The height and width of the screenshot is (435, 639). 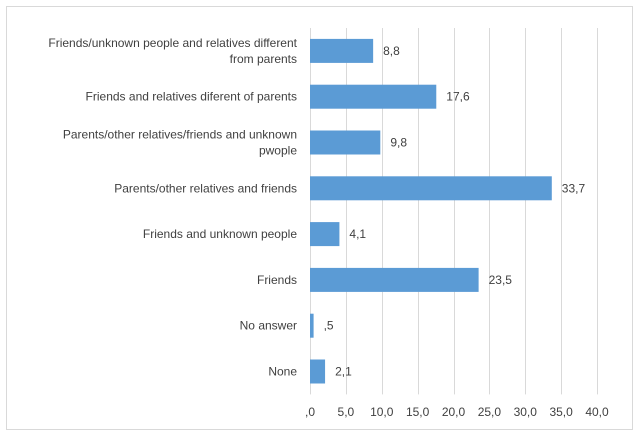 I want to click on data-label: 33,7, so click(x=574, y=188).